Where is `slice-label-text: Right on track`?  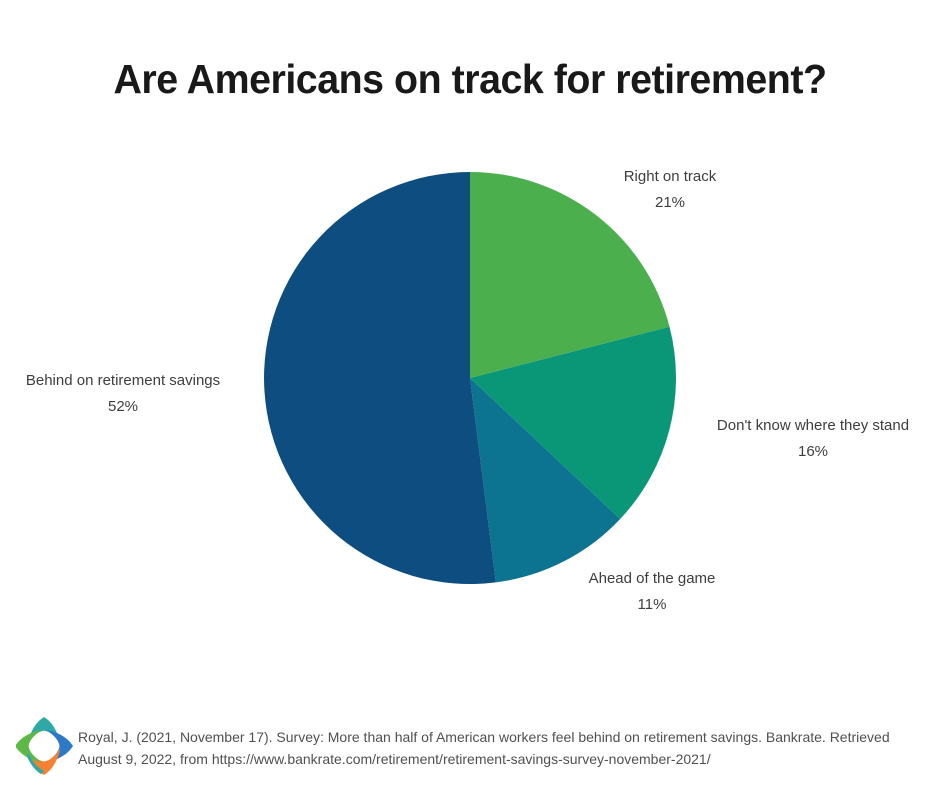 slice-label-text: Right on track is located at coordinates (670, 176).